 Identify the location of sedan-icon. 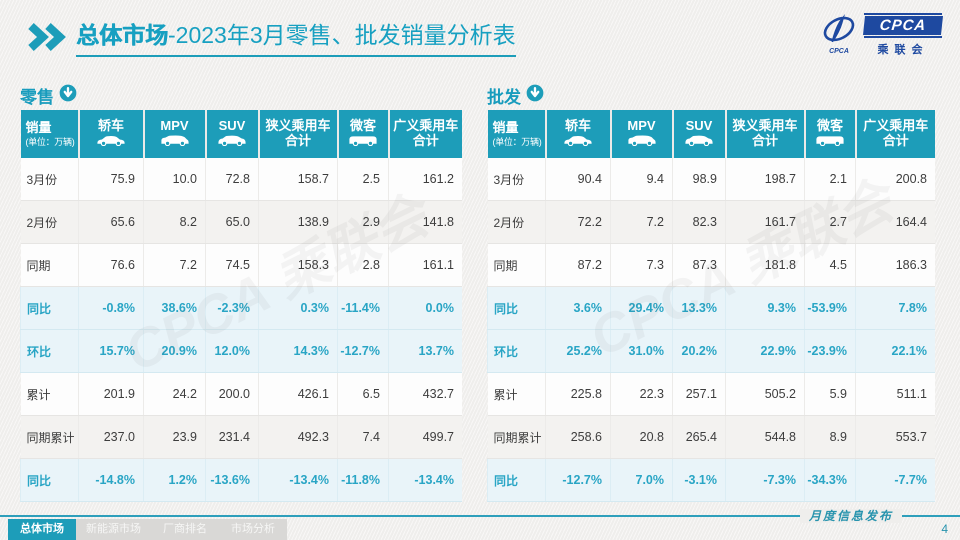
(111, 142).